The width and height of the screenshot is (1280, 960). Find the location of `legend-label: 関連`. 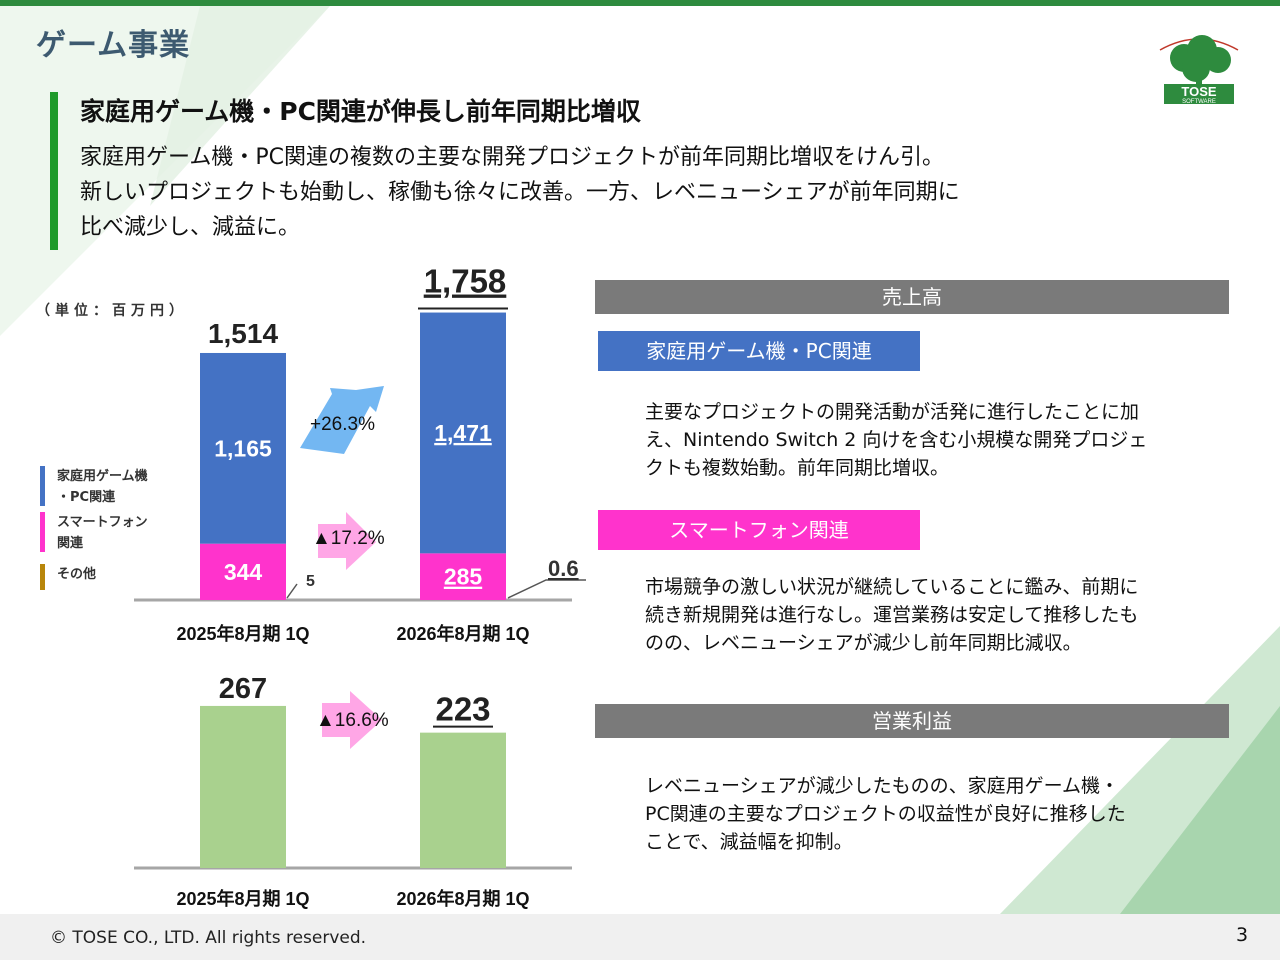

legend-label: 関連 is located at coordinates (70, 543).